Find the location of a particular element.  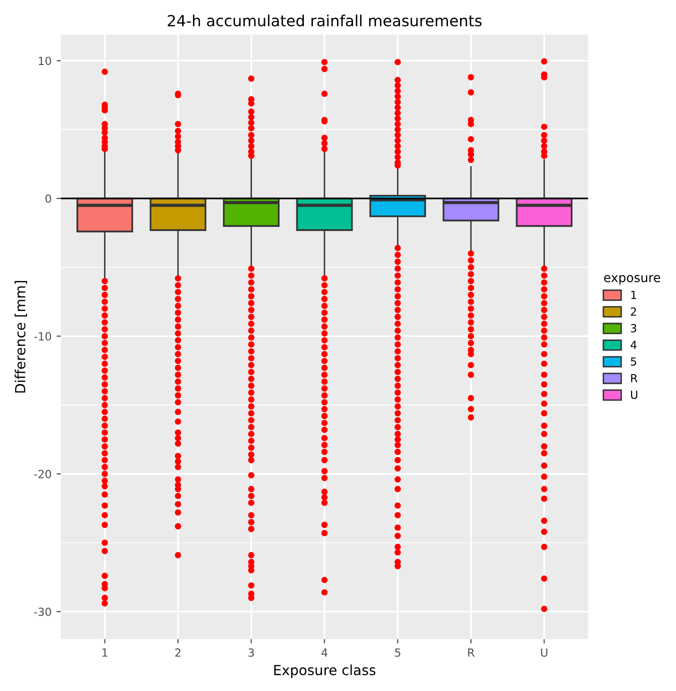

legend-label: 3 is located at coordinates (633, 328).